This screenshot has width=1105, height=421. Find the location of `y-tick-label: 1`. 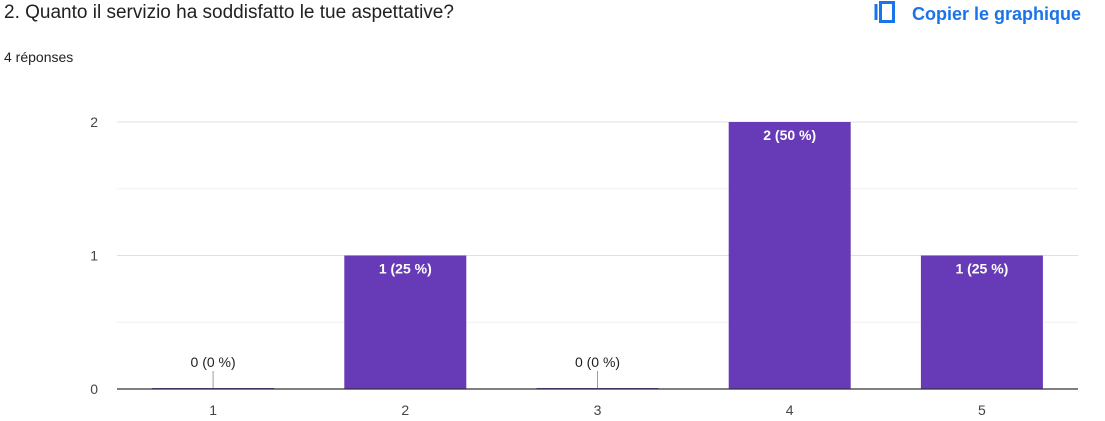

y-tick-label: 1 is located at coordinates (94, 256).